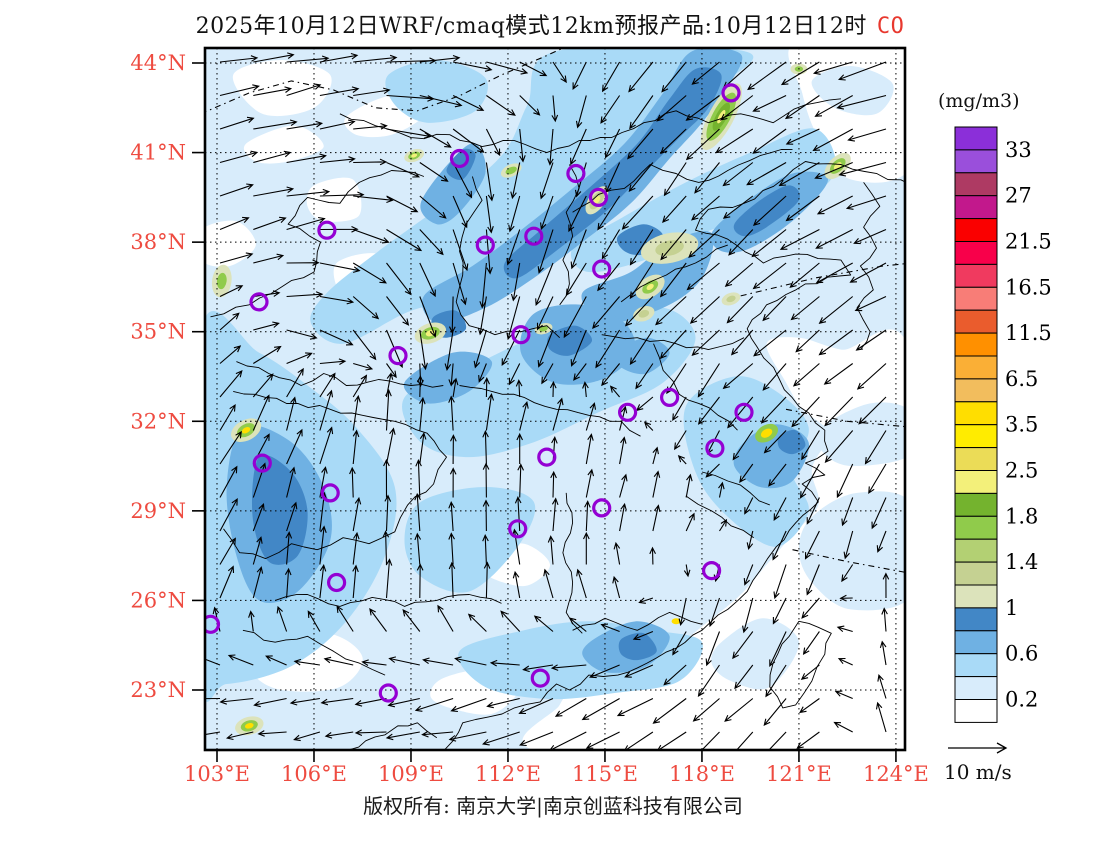 This screenshot has height=850, width=1100. I want to click on colorbar: 33 27 21.5 16.5 11.5 6.5 3.5 2.5 1.8 1.4 1 0.6 0.2, so click(1003, 424).